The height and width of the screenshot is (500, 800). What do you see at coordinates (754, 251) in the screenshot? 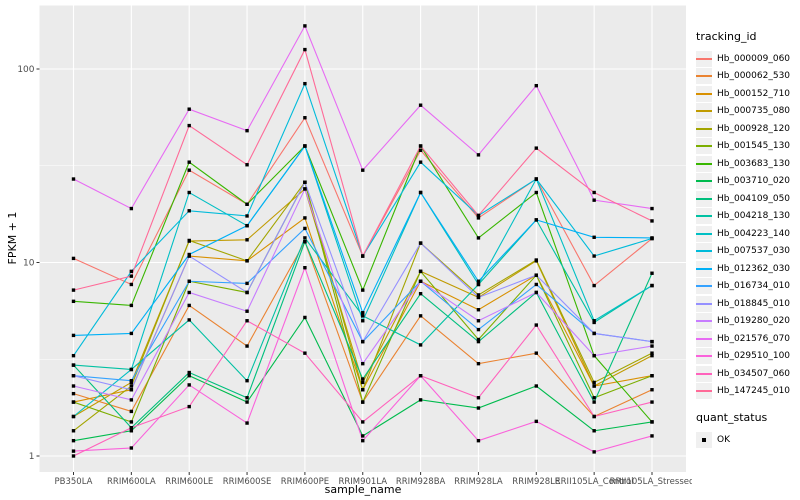
I see `legend-label: Hb_007537_030` at bounding box center [754, 251].